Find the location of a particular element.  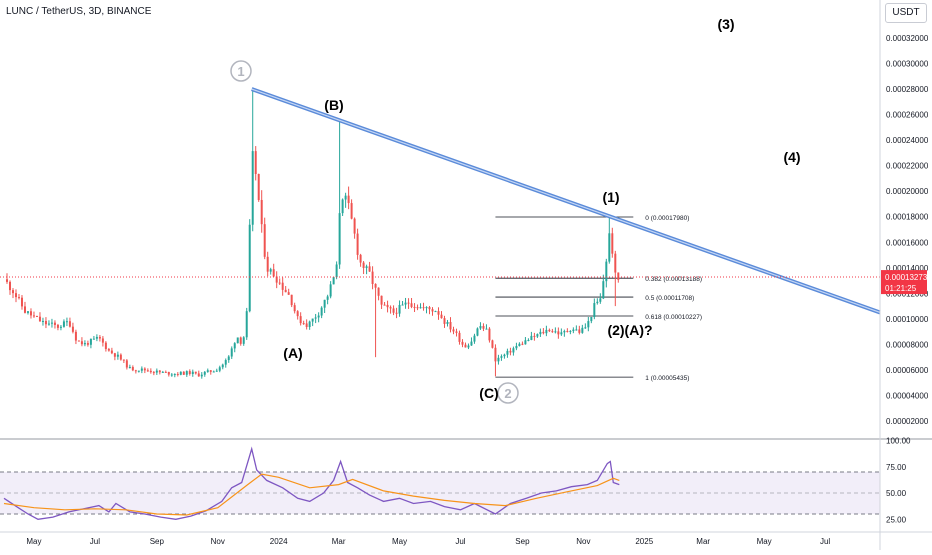

symbol-title: LUNC / TetherUS, 3D, BINANCE is located at coordinates (79, 11).